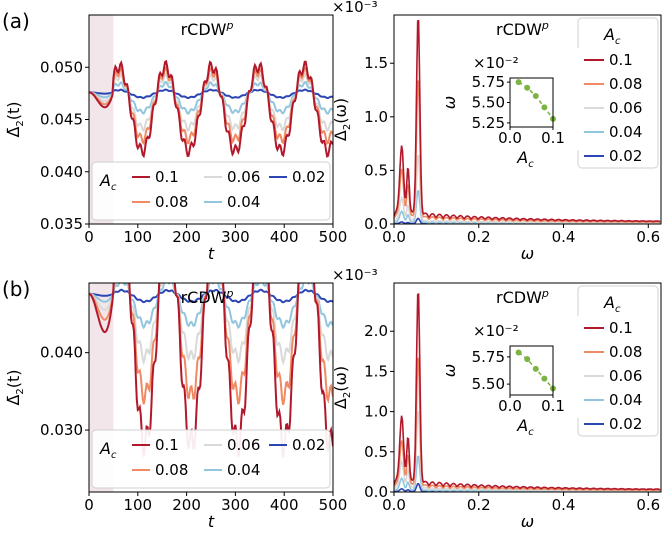  What do you see at coordinates (61, 67) in the screenshot?
I see `y-tick-label: 0.050` at bounding box center [61, 67].